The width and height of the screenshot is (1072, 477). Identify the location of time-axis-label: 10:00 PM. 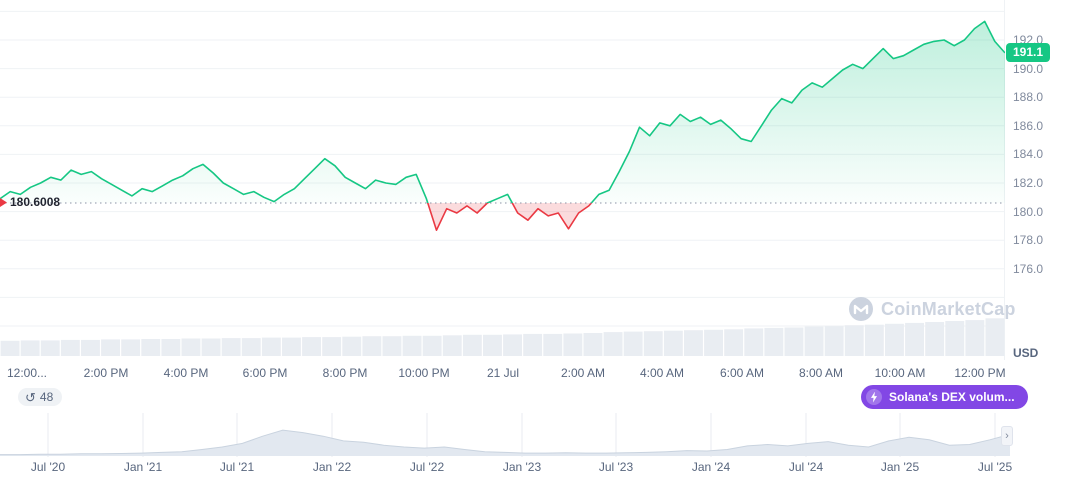
(424, 373).